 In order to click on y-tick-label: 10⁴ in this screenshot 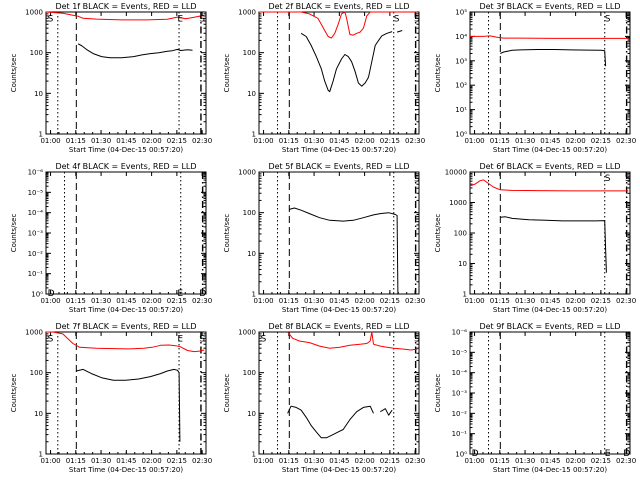, I will do `click(461, 37)`.